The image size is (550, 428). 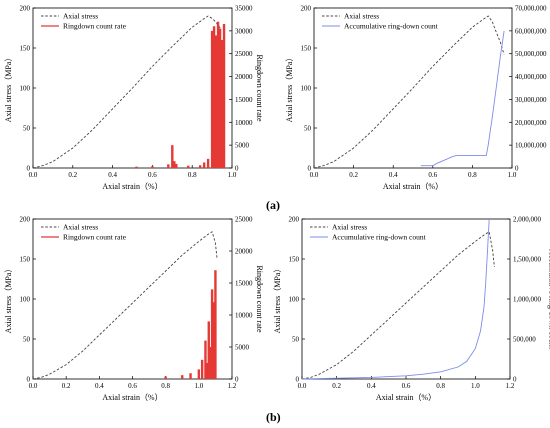 I want to click on b-right-x-axis-title: Axial strain（%）, so click(x=406, y=397).